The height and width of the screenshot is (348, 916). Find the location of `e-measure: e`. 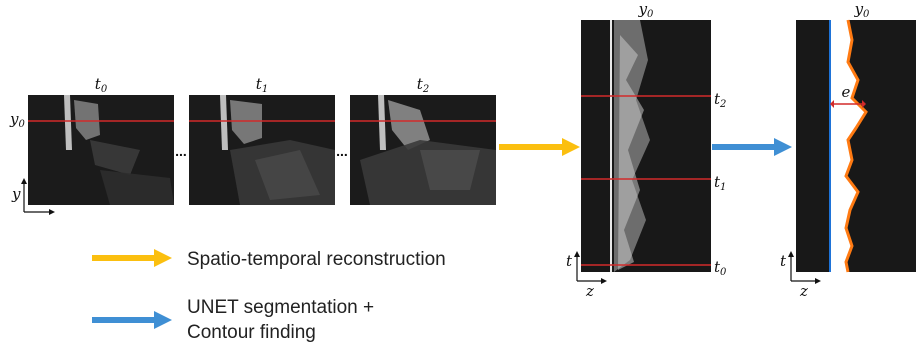

e-measure: e is located at coordinates (848, 95).